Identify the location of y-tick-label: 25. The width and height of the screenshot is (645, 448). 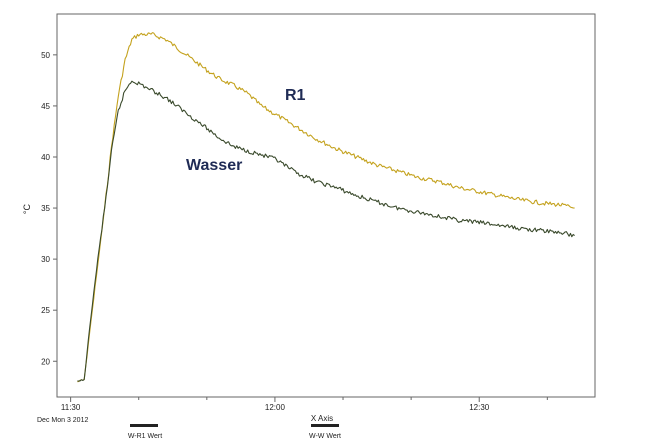
(45, 310).